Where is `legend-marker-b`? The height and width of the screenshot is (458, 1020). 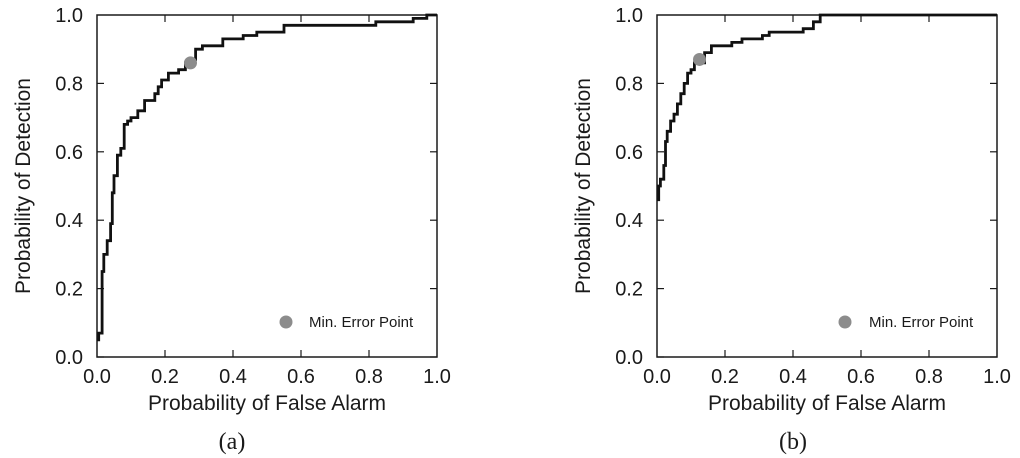
legend-marker-b is located at coordinates (845, 322).